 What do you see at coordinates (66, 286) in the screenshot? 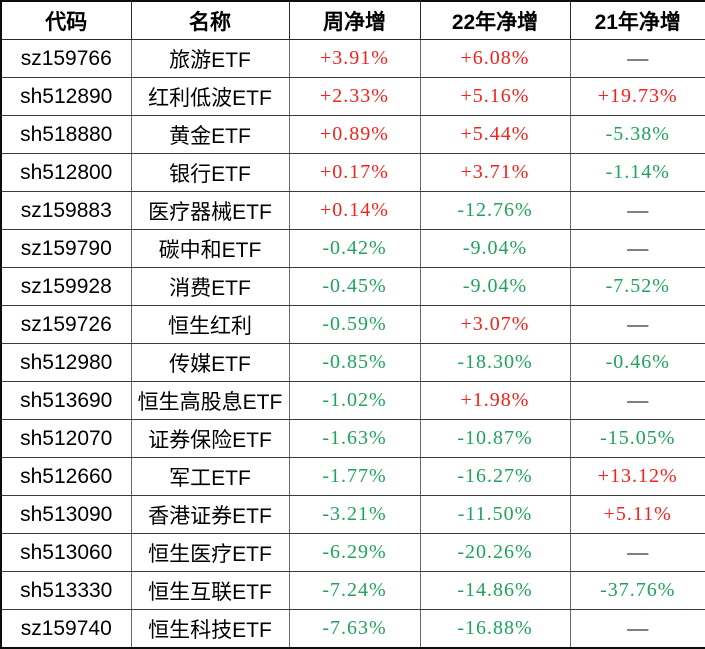
I see `cell-code: sz159928` at bounding box center [66, 286].